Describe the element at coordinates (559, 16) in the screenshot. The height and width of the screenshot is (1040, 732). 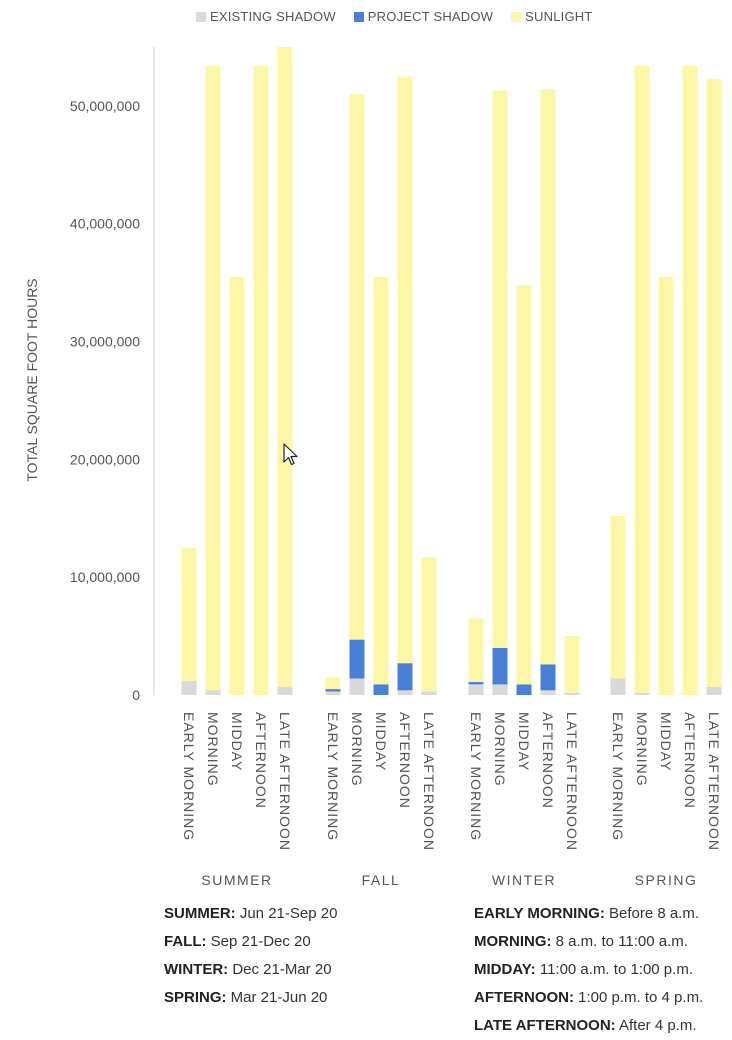
I see `legend-label-sunlight: SUNLIGHT` at that location.